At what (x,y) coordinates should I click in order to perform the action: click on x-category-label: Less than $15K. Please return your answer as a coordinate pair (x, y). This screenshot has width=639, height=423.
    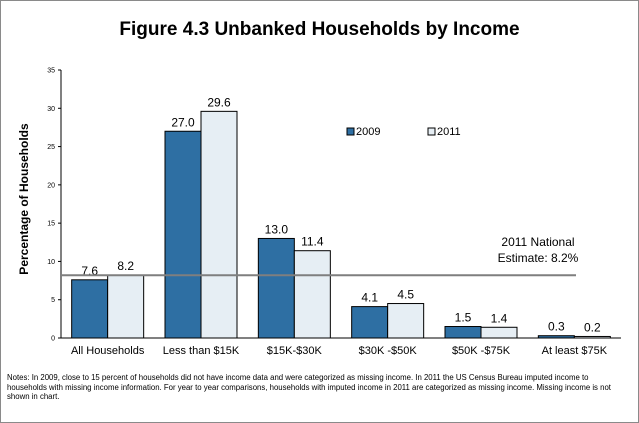
    Looking at the image, I should click on (201, 351).